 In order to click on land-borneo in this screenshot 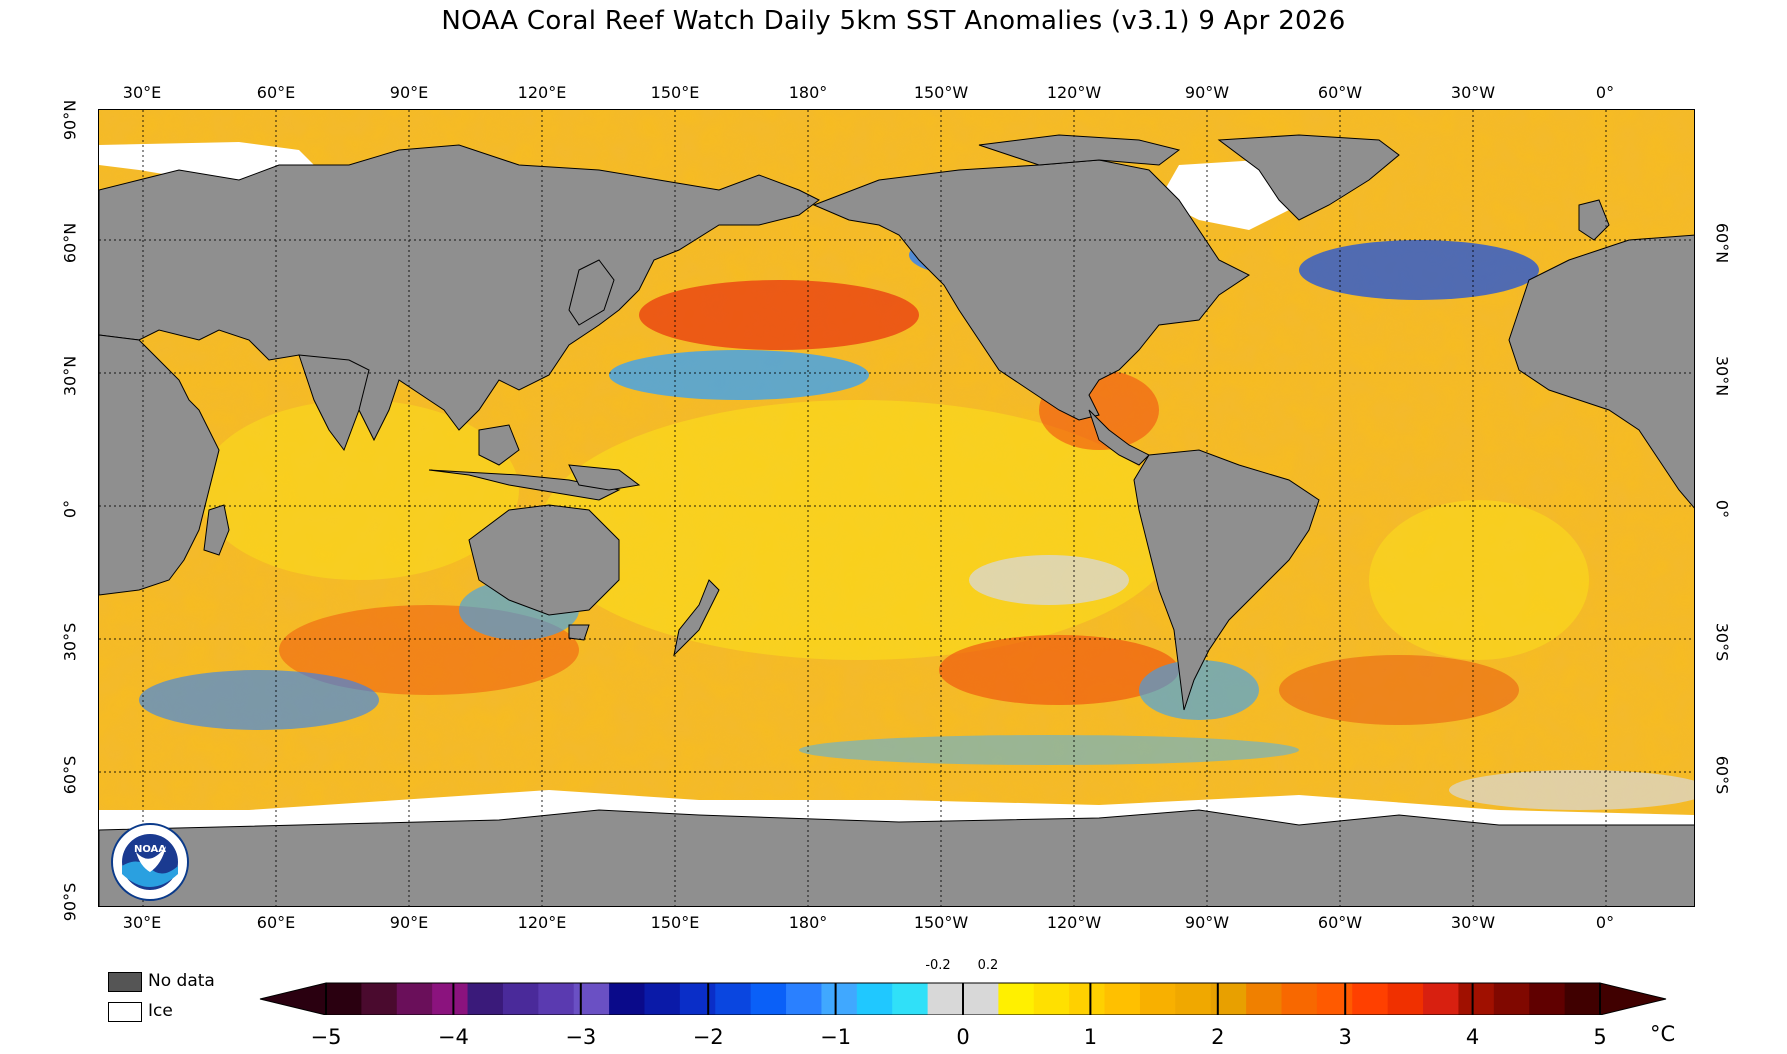, I will do `click(499, 445)`.